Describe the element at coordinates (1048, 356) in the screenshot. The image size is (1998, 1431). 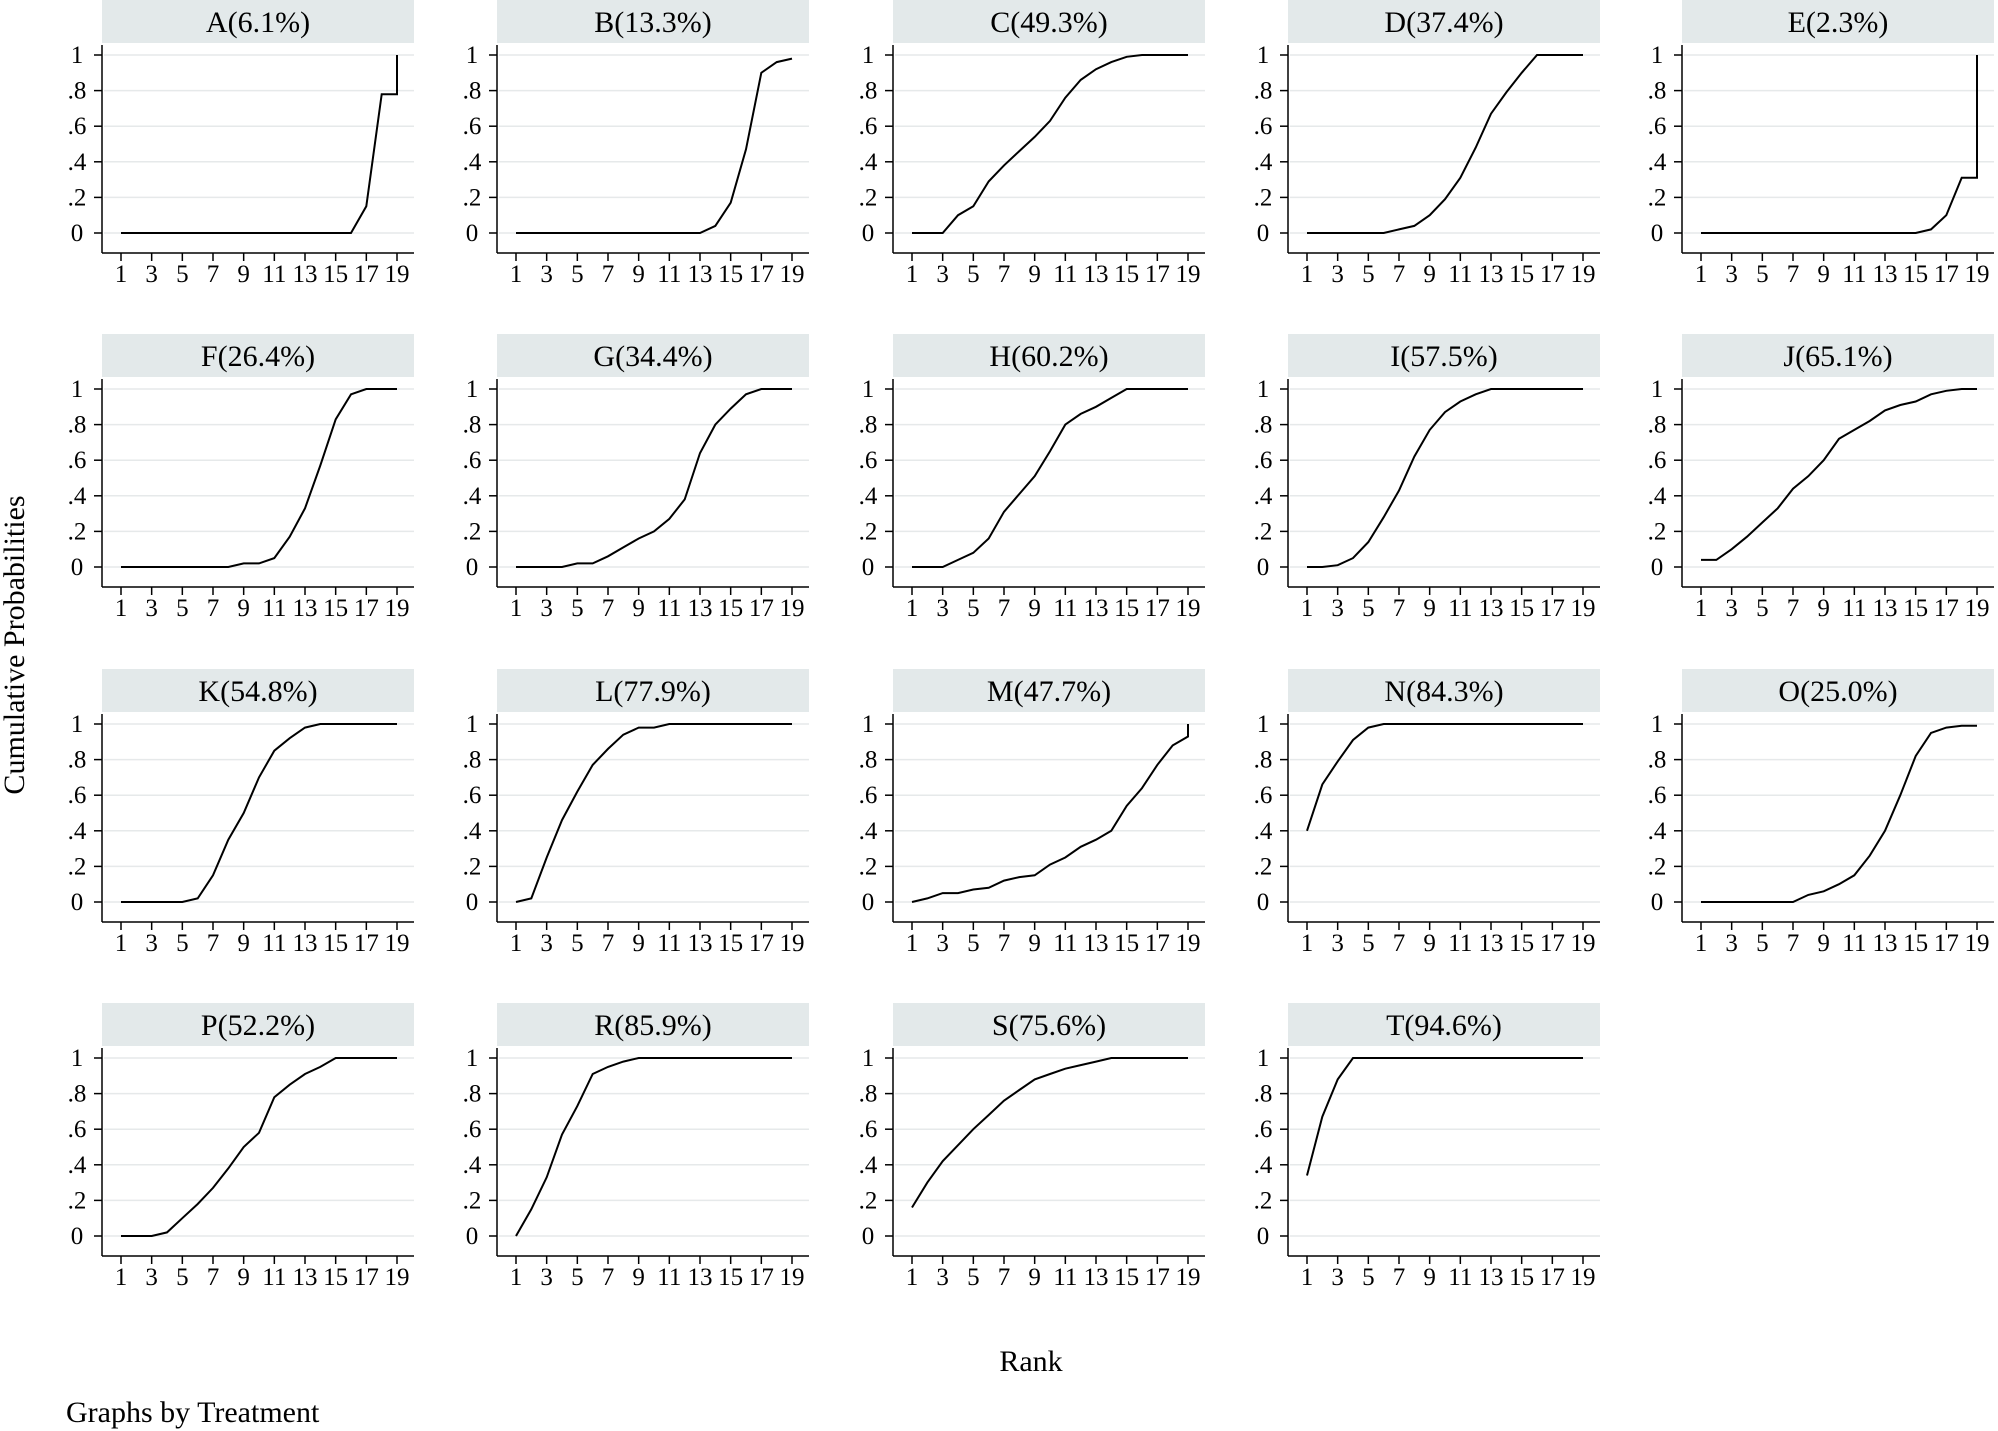
I see `panel-title: H(60.2%)` at that location.